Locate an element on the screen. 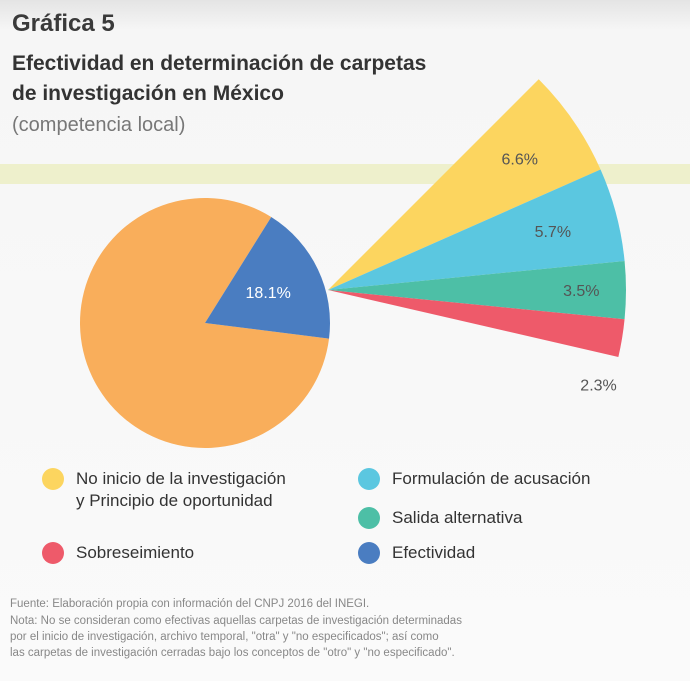 The height and width of the screenshot is (681, 690). chart-number: Gráfica 5 is located at coordinates (63, 23).